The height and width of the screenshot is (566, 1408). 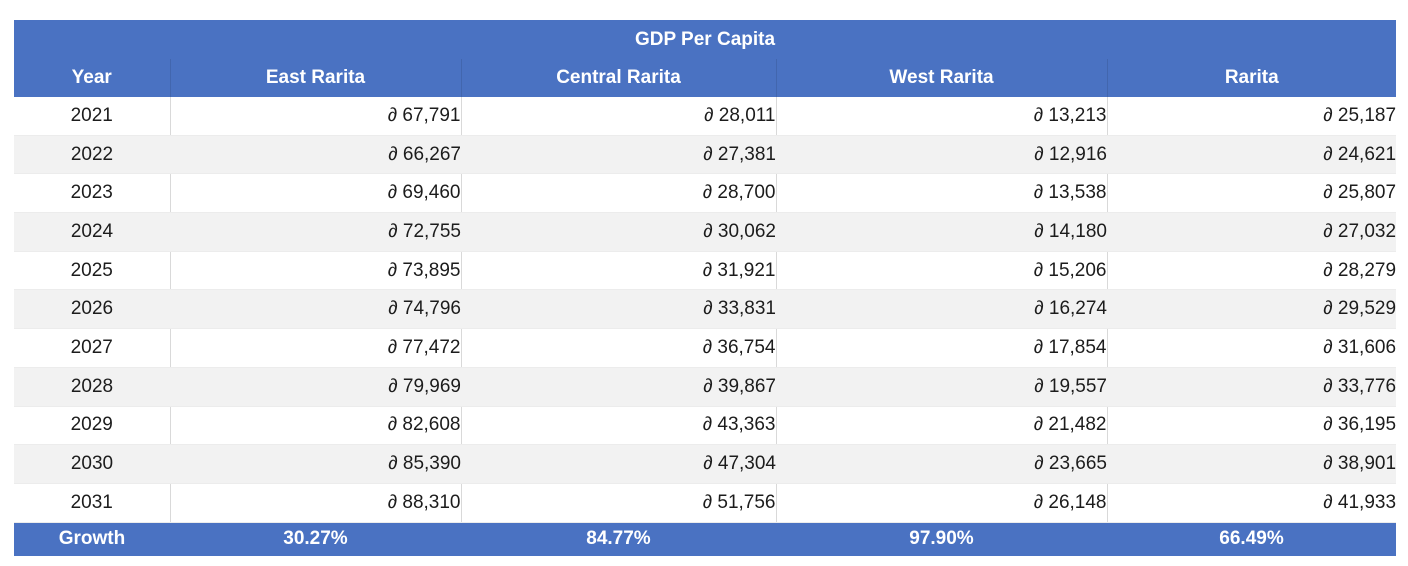 What do you see at coordinates (619, 78) in the screenshot?
I see `column-header-central-rarita: Central Rarita` at bounding box center [619, 78].